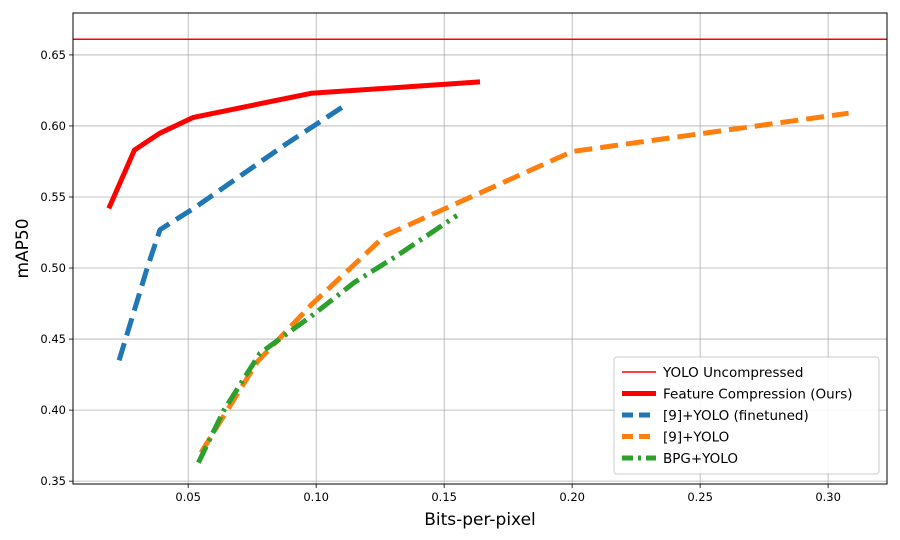 Image resolution: width=900 pixels, height=540 pixels. Describe the element at coordinates (700, 497) in the screenshot. I see `x-tick-label: 0.25` at that location.